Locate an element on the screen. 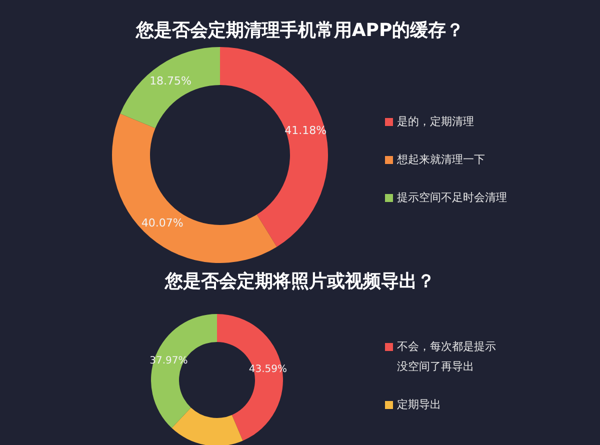  legend-label: 是的，定期清理 is located at coordinates (435, 122).